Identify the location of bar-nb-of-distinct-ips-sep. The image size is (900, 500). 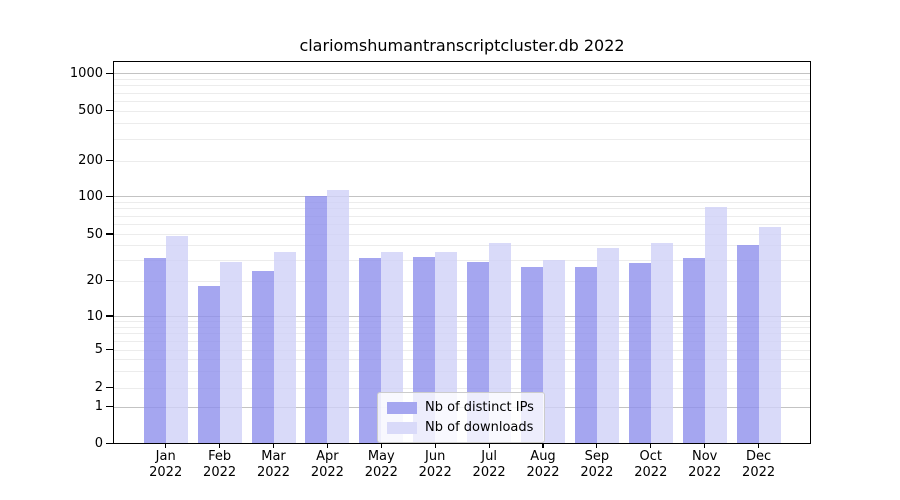
(585, 355).